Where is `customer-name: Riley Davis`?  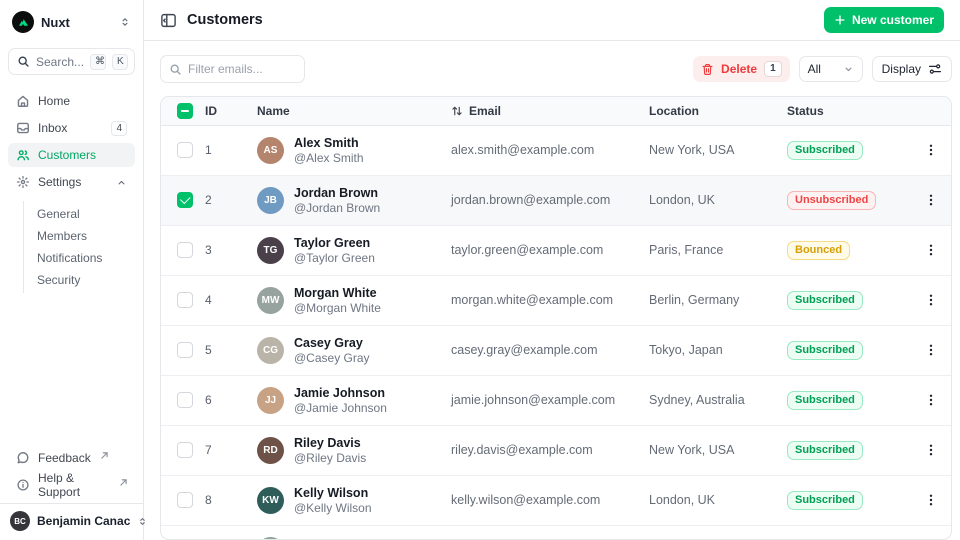 customer-name: Riley Davis is located at coordinates (327, 442).